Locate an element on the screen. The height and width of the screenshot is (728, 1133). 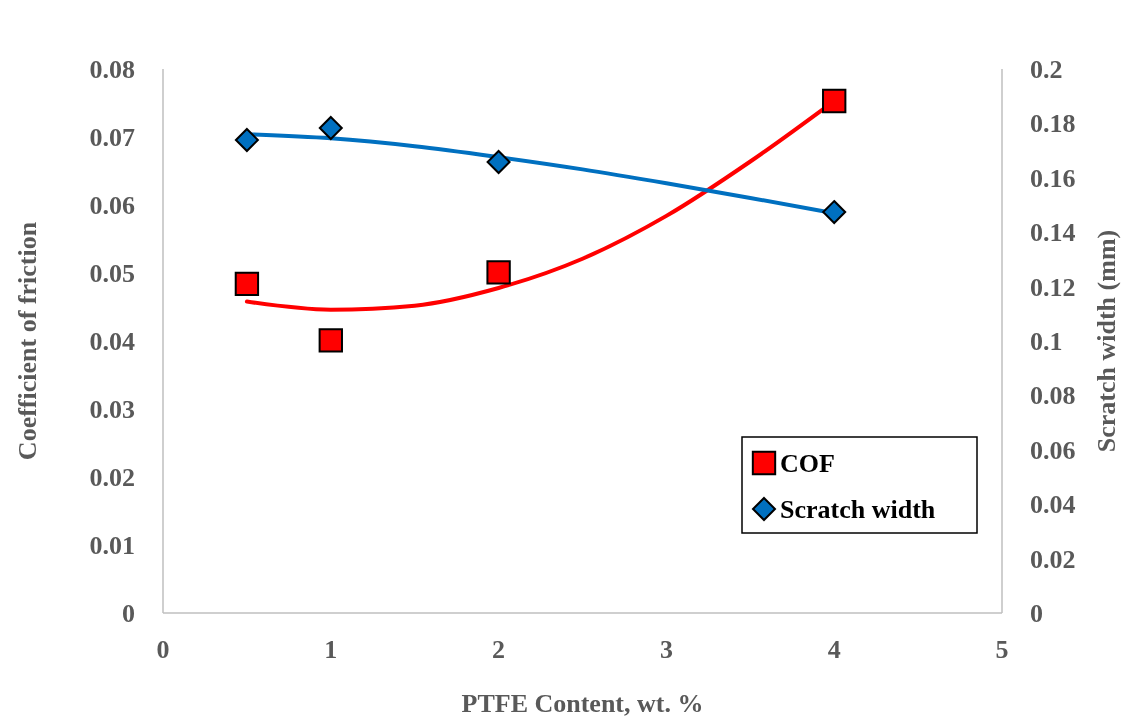
y2-axis-title: Scratch width (mm) is located at coordinates (1106, 341).